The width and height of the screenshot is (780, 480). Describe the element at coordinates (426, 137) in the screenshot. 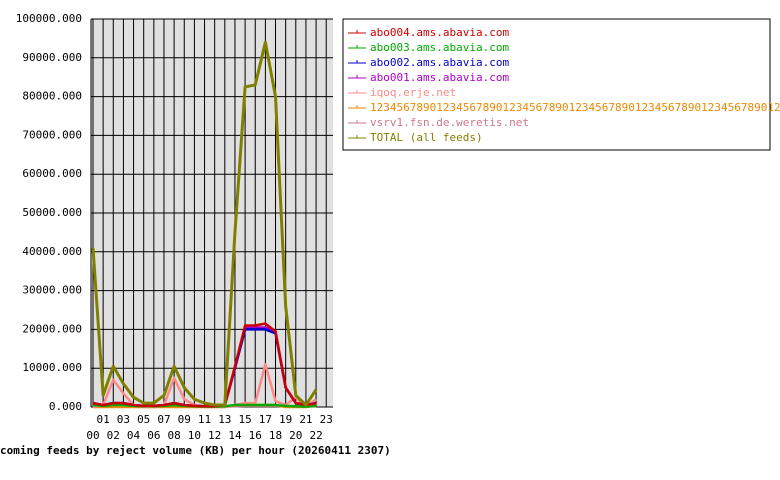

I see `legend-label: TOTAL (all feeds)` at that location.